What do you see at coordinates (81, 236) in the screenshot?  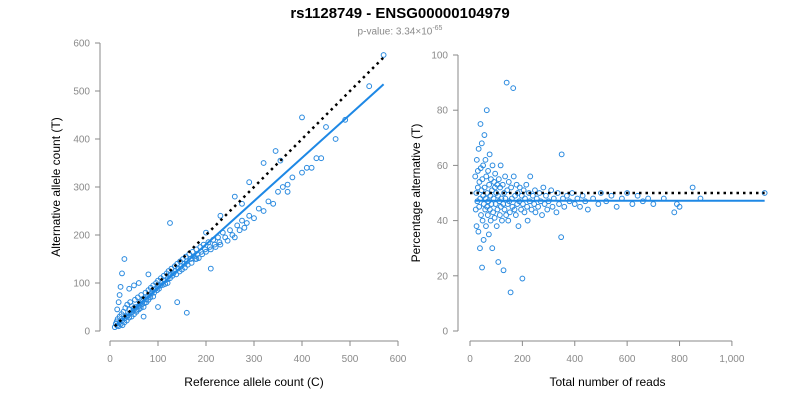 I see `y-tick-label: 200` at bounding box center [81, 236].